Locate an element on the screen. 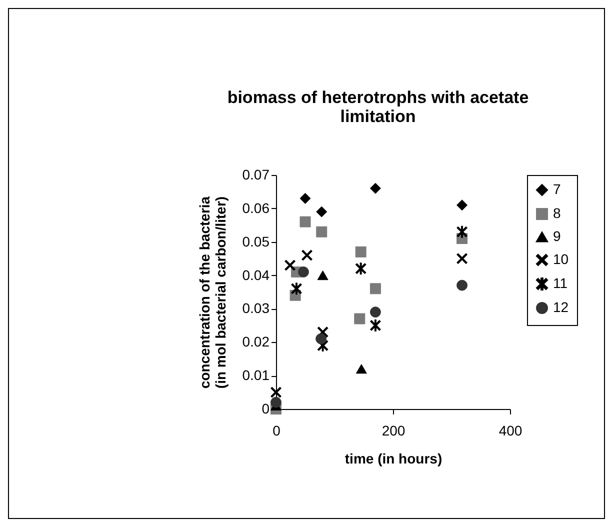  y-tick-label: 0.07 is located at coordinates (256, 174).